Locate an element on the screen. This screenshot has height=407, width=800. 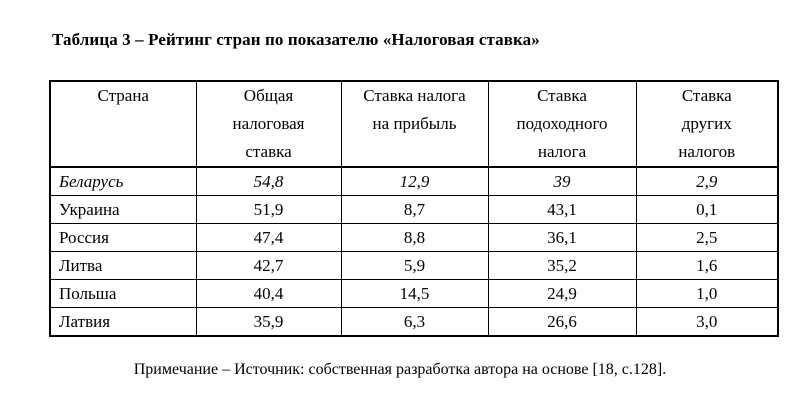
table-row: Украина 51,9 8,7 43,1 0,1 is located at coordinates (414, 209).